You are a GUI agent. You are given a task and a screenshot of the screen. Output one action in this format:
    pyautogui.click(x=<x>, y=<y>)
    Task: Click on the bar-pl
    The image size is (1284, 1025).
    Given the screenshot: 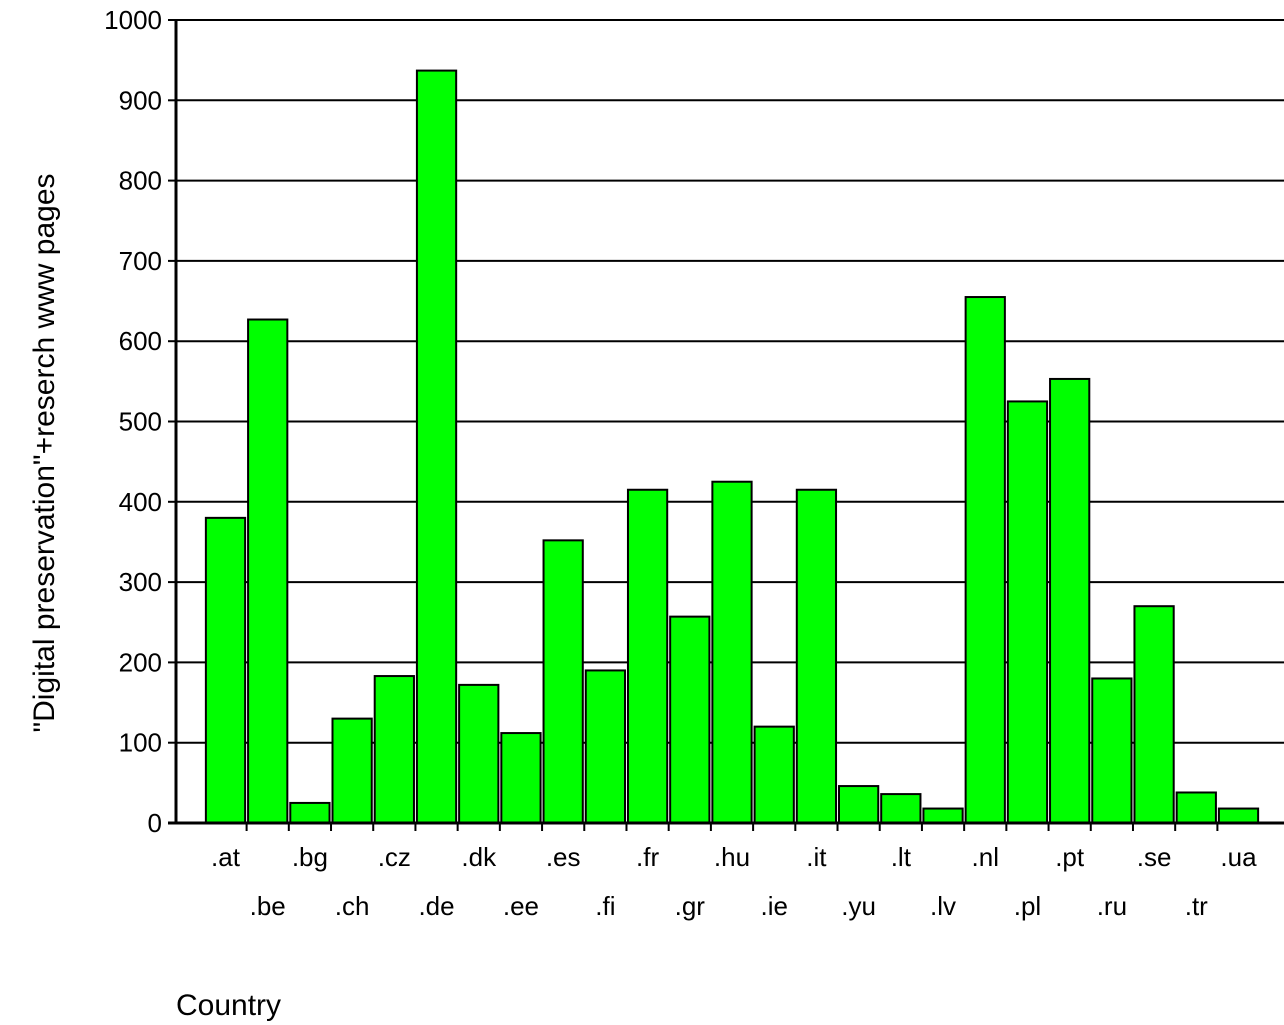 What is the action you would take?
    pyautogui.click(x=1027, y=612)
    